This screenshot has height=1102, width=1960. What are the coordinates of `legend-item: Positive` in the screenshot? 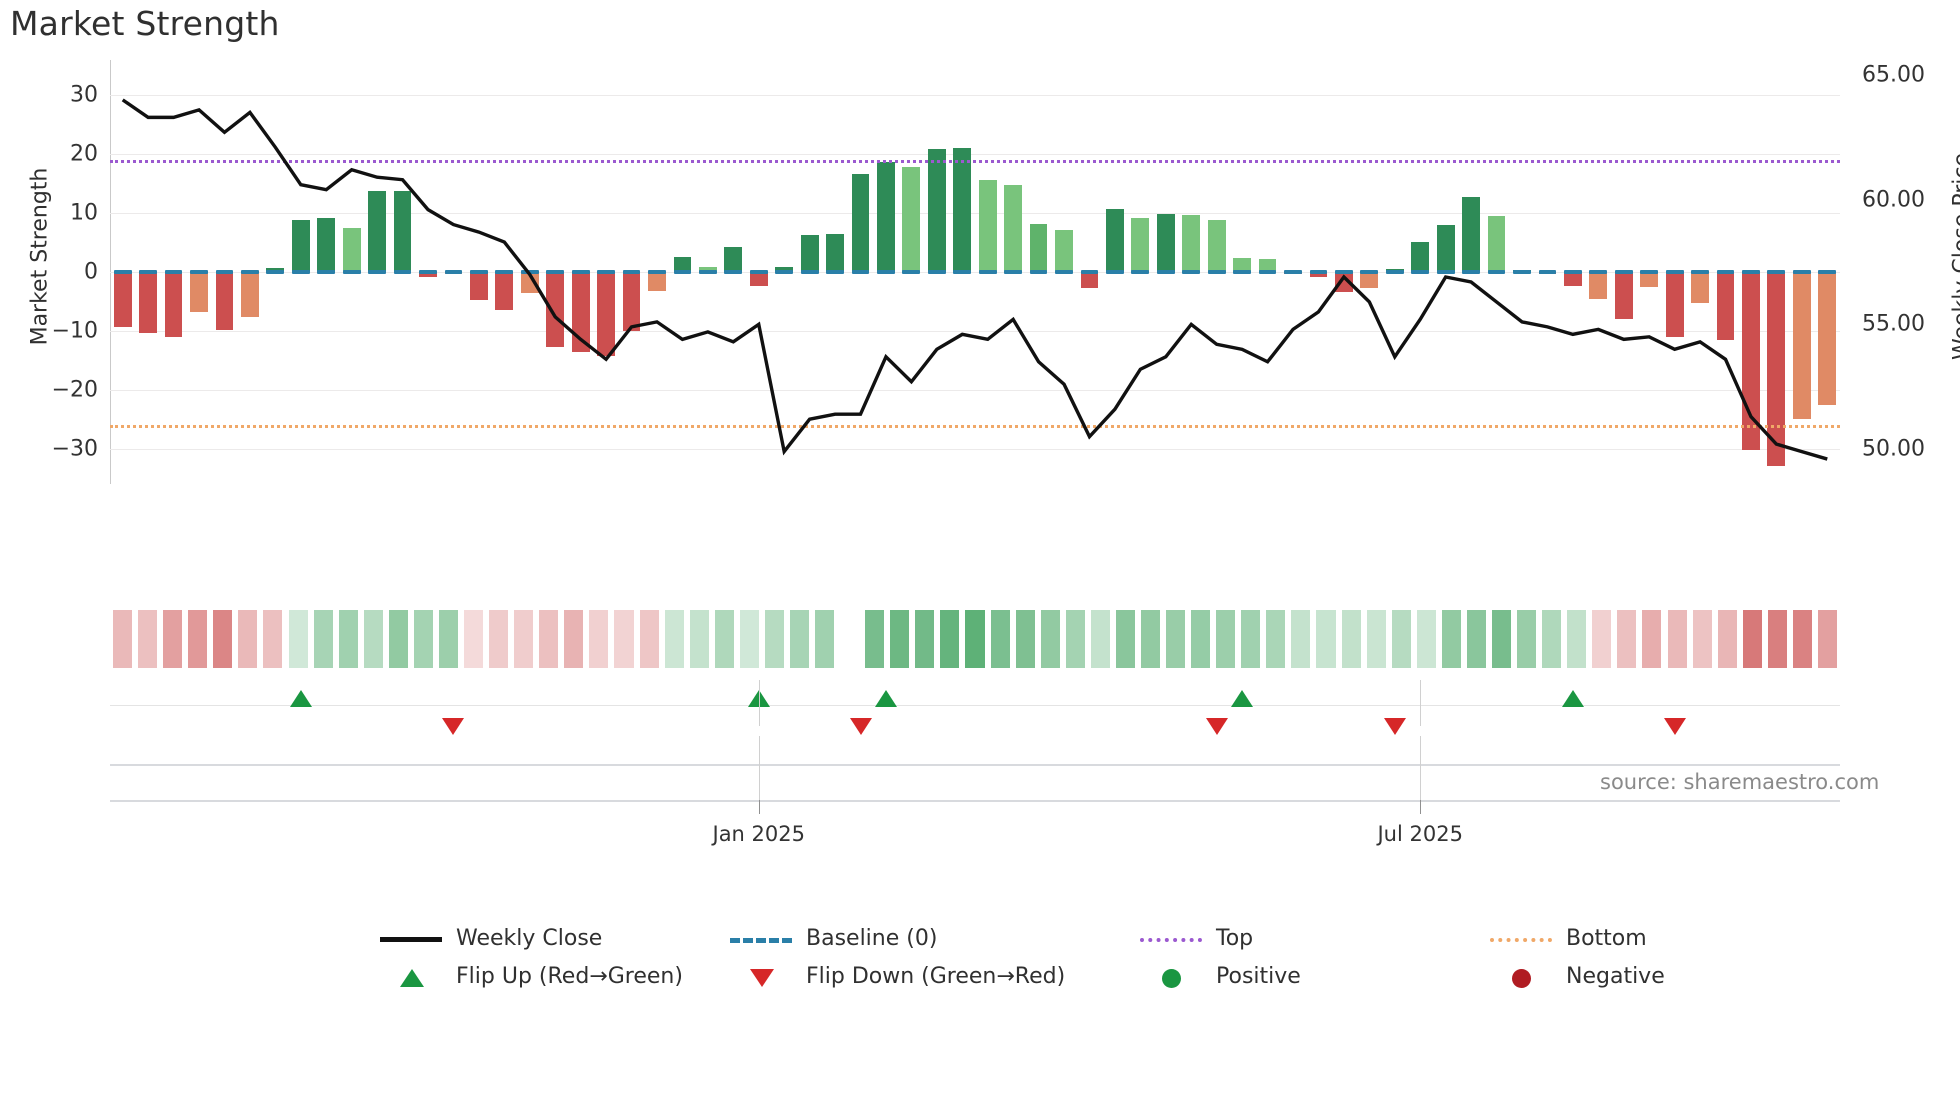 It's located at (1220, 976).